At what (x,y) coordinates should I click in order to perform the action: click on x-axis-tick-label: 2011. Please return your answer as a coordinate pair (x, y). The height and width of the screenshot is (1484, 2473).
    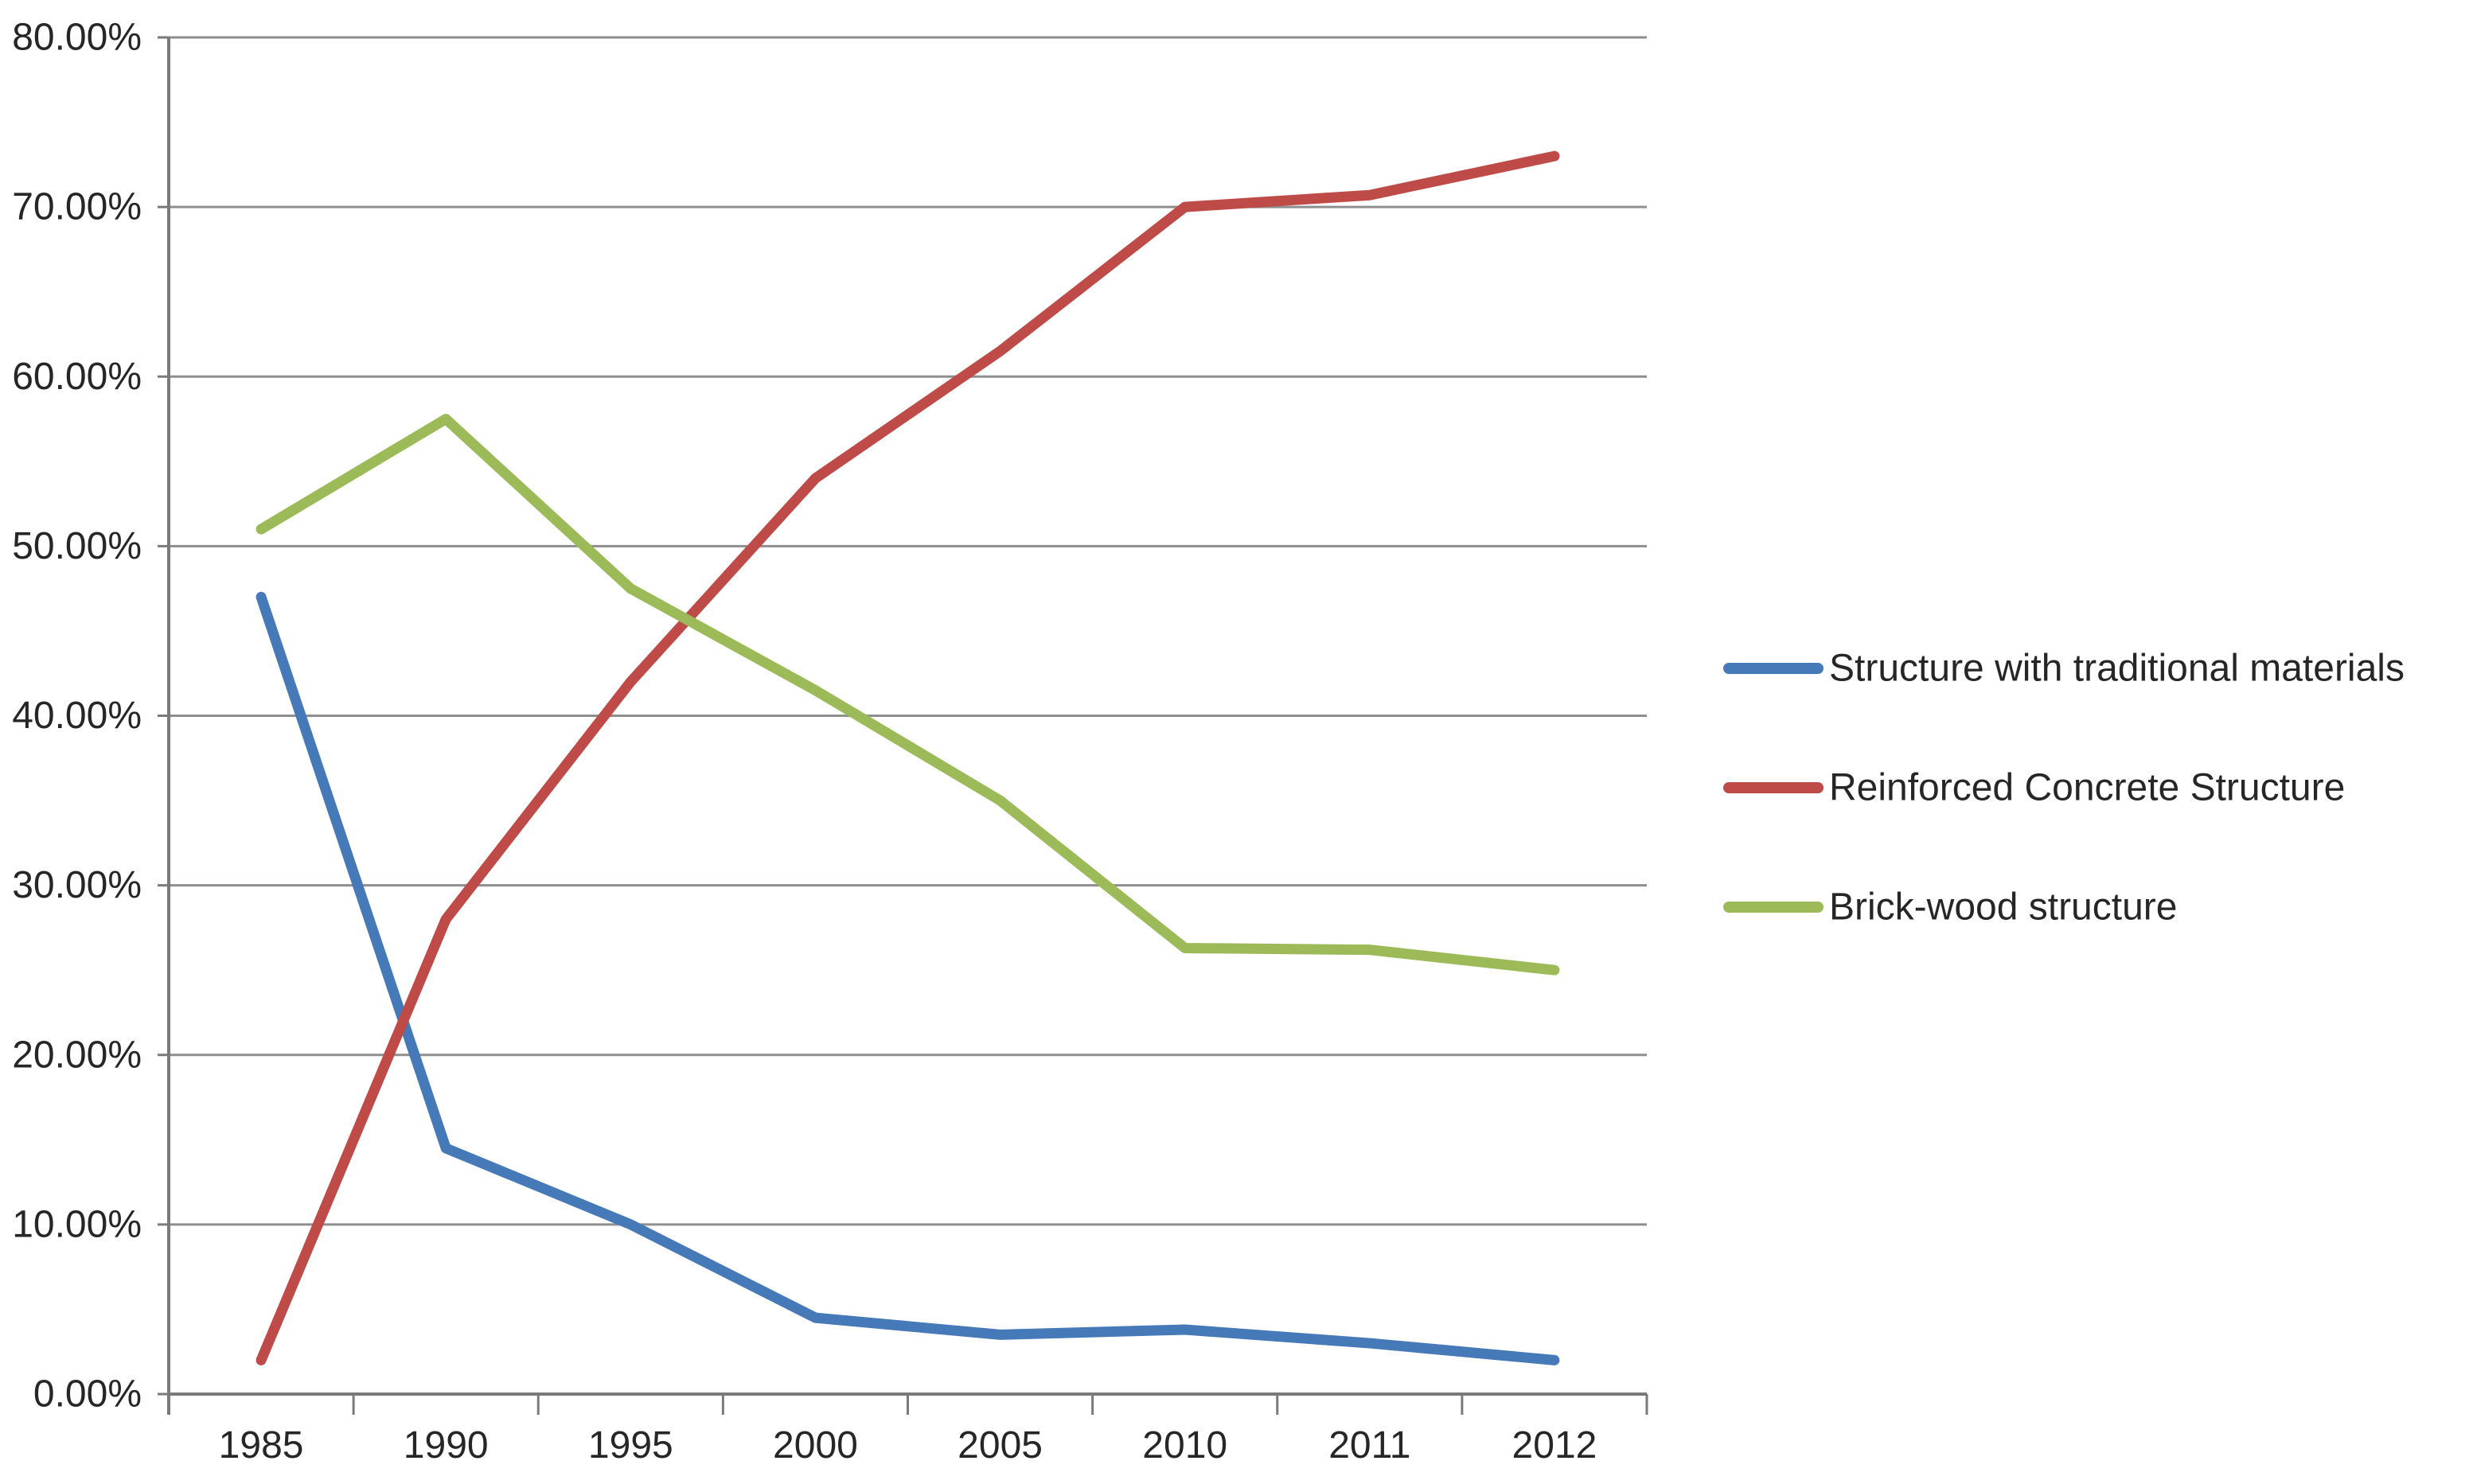
    Looking at the image, I should click on (1369, 1445).